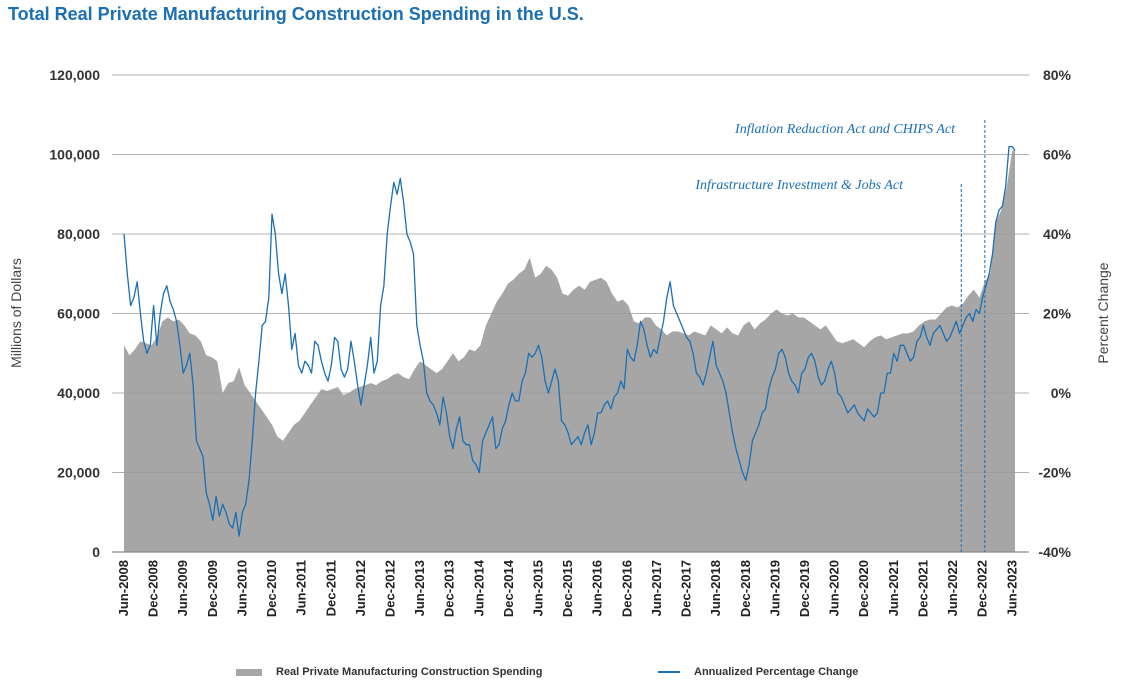 This screenshot has height=691, width=1137. What do you see at coordinates (182, 588) in the screenshot?
I see `x-tick-label: Jun-2009` at bounding box center [182, 588].